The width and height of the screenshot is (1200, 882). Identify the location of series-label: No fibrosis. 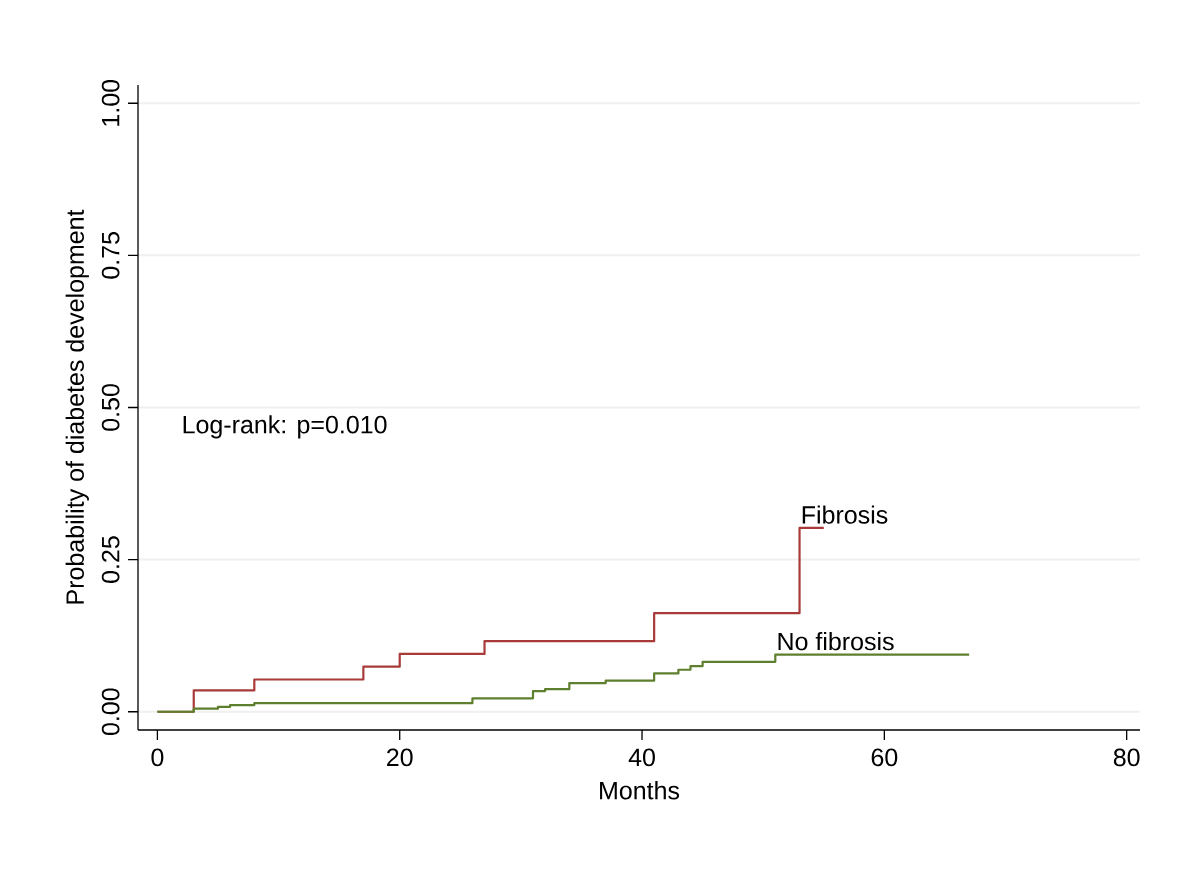
(836, 641).